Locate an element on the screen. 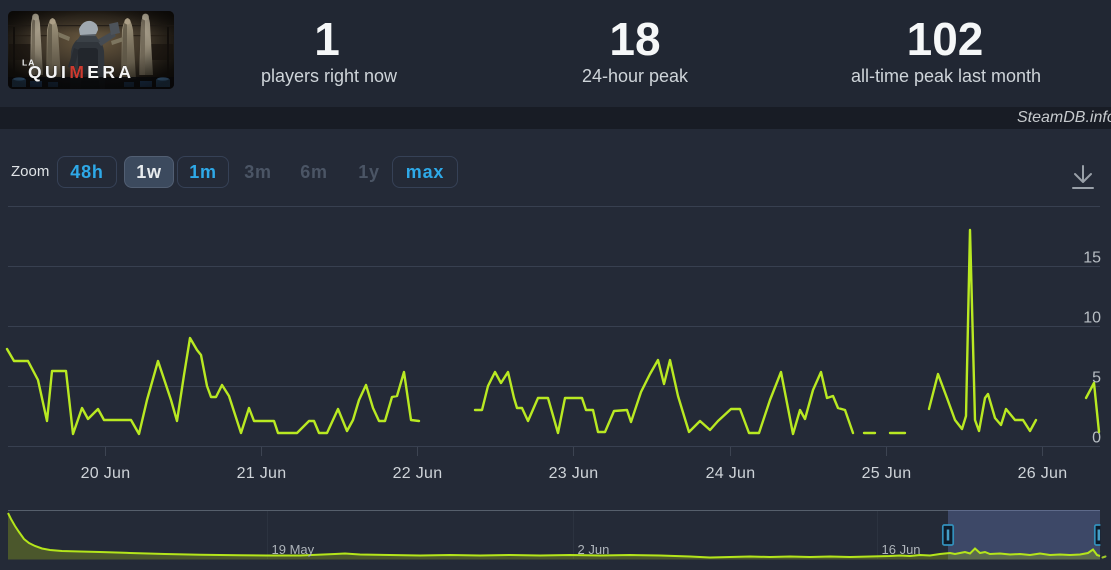 This screenshot has width=1111, height=570. svg-text: 26 Jun is located at coordinates (1043, 473).